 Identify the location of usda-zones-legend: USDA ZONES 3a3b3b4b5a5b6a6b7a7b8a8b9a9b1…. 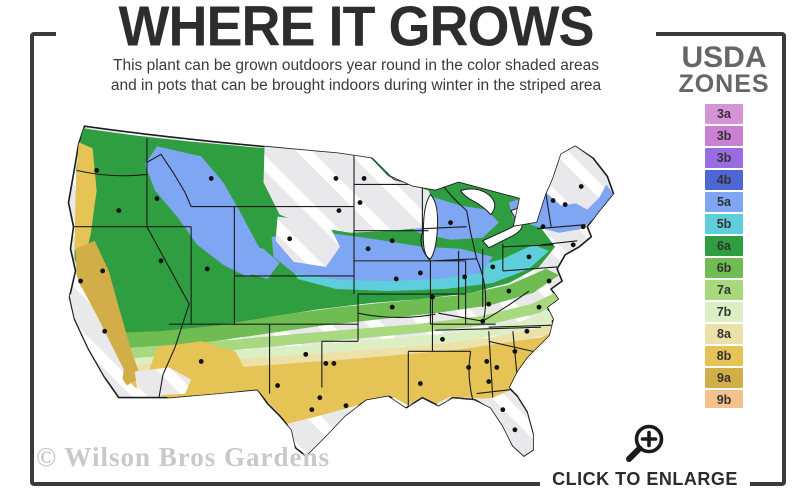
(724, 248).